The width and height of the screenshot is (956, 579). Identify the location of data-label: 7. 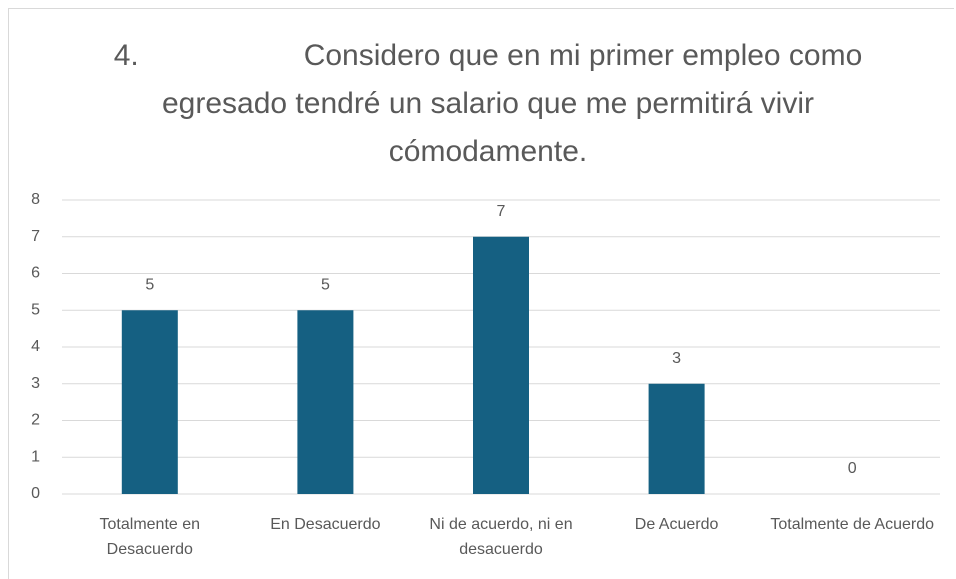
(501, 211).